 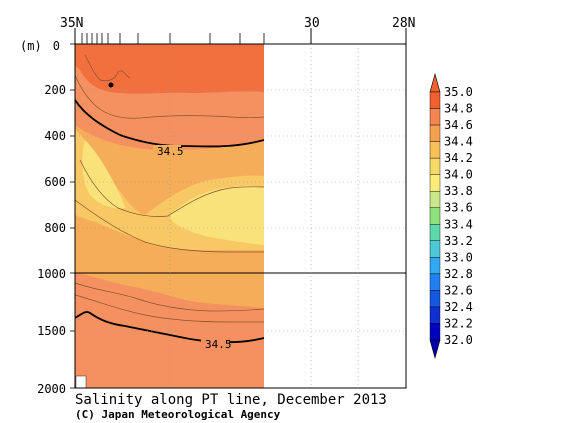 What do you see at coordinates (458, 125) in the screenshot?
I see `colorbar-label: 34.6` at bounding box center [458, 125].